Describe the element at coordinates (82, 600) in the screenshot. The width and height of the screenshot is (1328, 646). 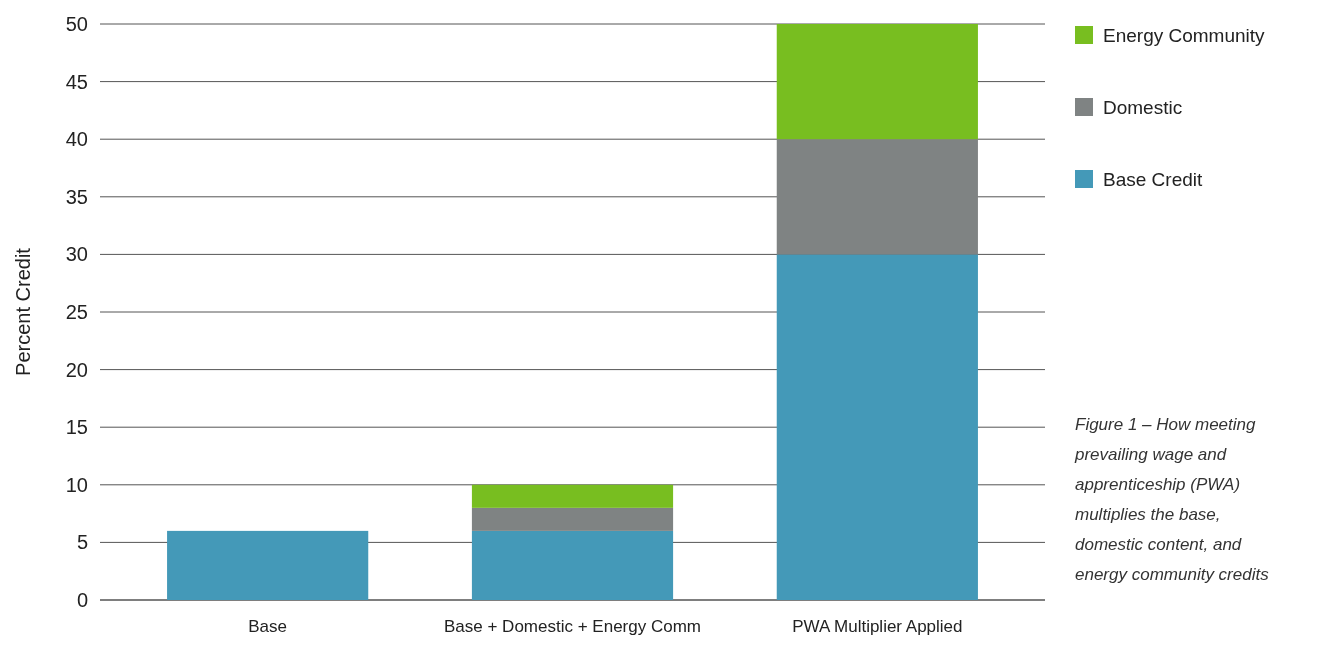
I see `y-tick-label: 0` at that location.